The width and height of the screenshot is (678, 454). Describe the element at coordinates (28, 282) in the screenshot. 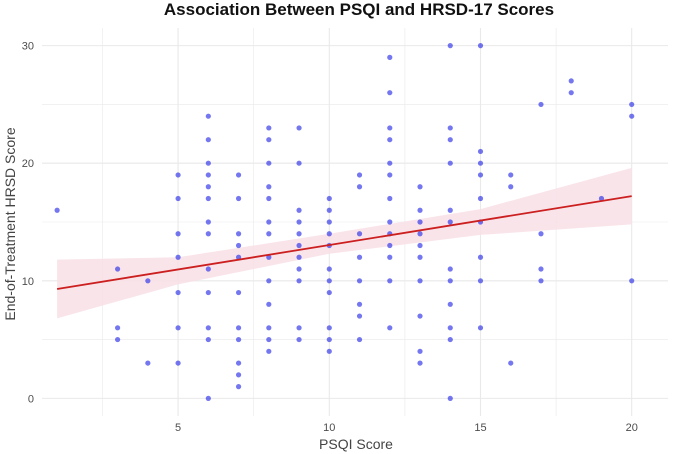

I see `y-tick-label: 10` at that location.